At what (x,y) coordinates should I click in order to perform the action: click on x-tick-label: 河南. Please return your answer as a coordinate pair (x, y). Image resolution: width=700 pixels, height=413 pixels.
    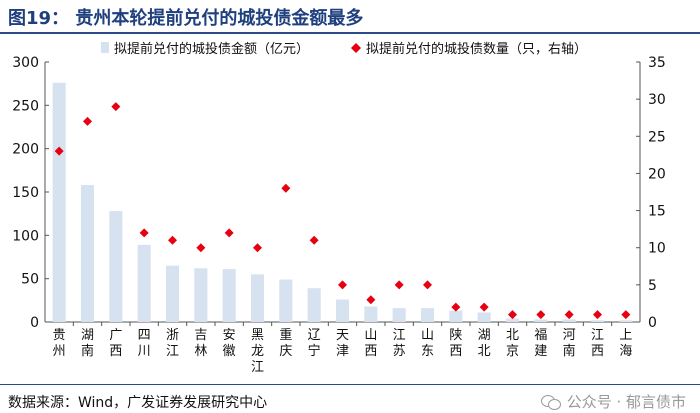
    Looking at the image, I should click on (569, 343).